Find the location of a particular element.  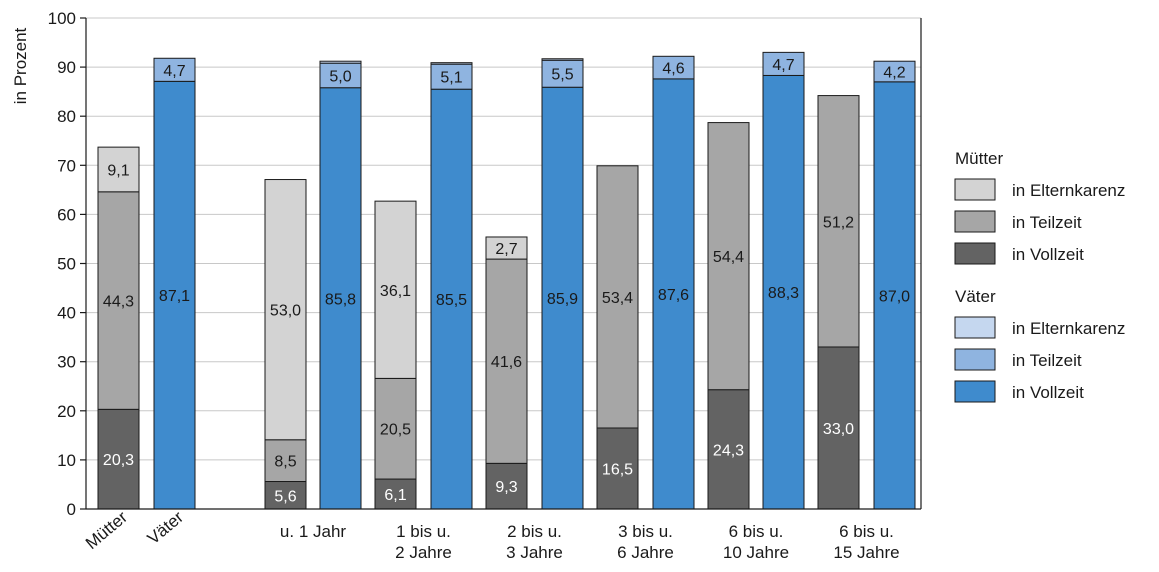

bar-muetter: 33,0 51,2 is located at coordinates (838, 302).